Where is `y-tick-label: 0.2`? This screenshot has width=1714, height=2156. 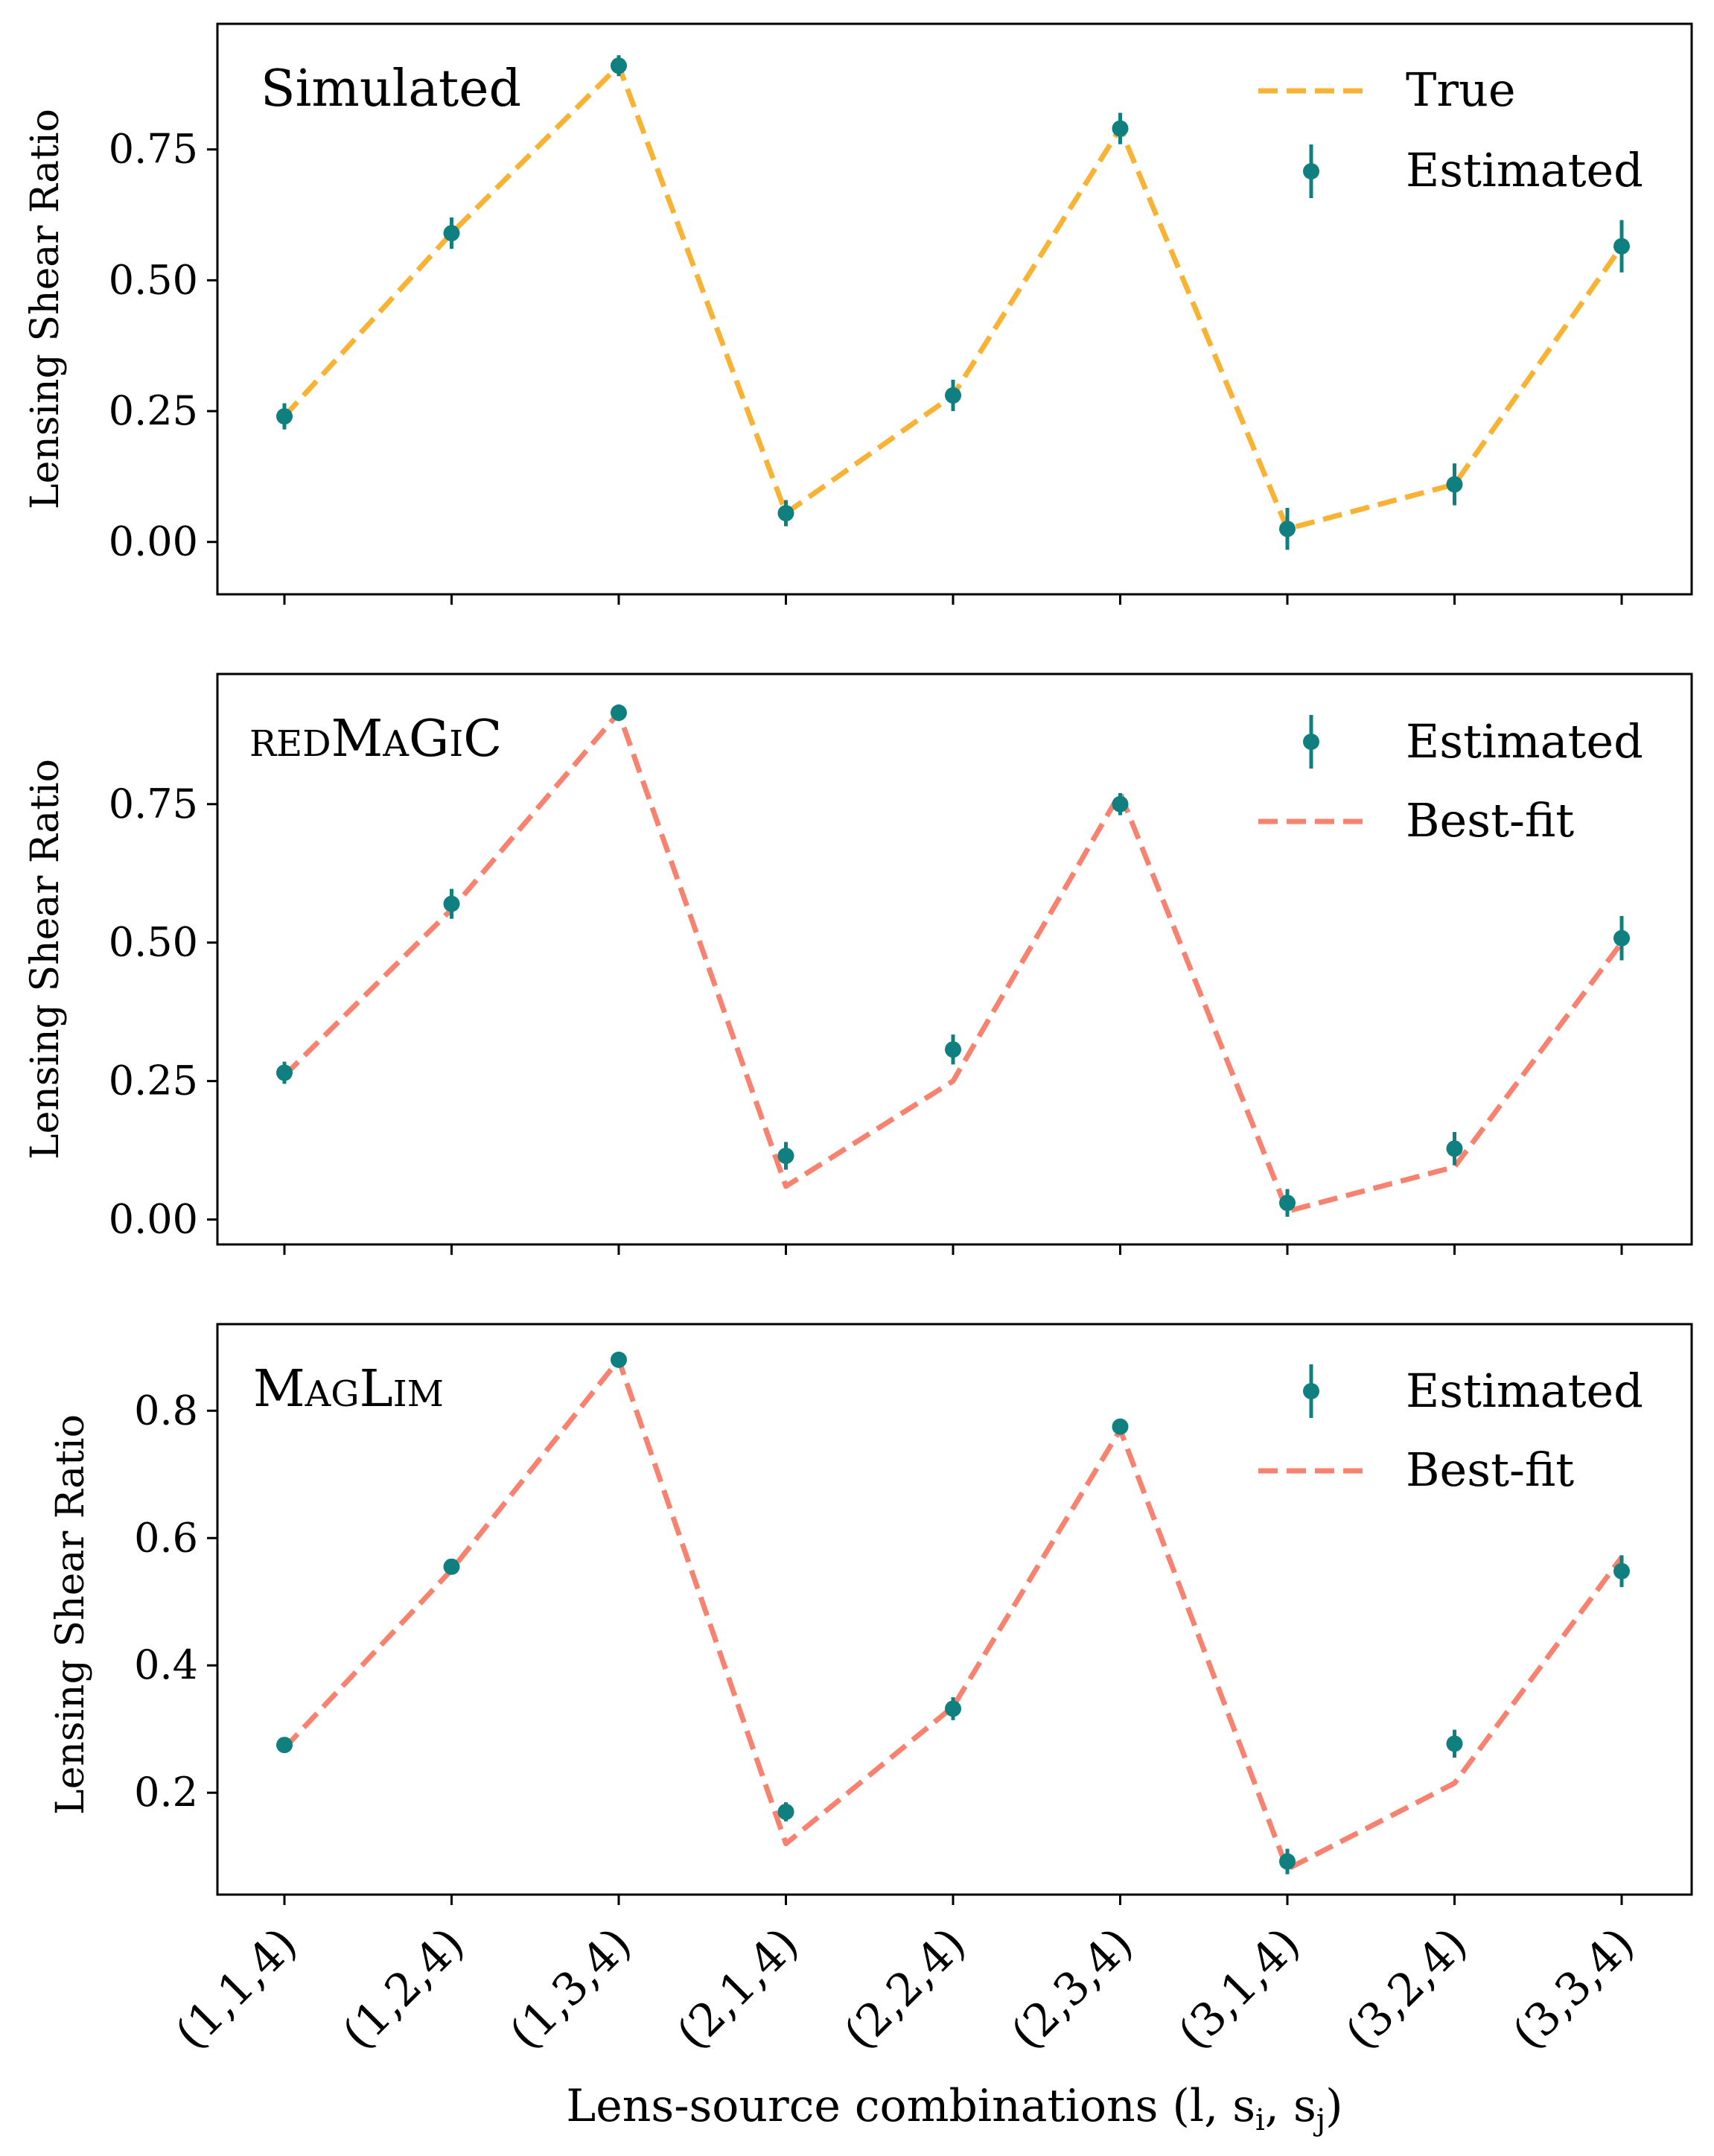 y-tick-label: 0.2 is located at coordinates (166, 1793).